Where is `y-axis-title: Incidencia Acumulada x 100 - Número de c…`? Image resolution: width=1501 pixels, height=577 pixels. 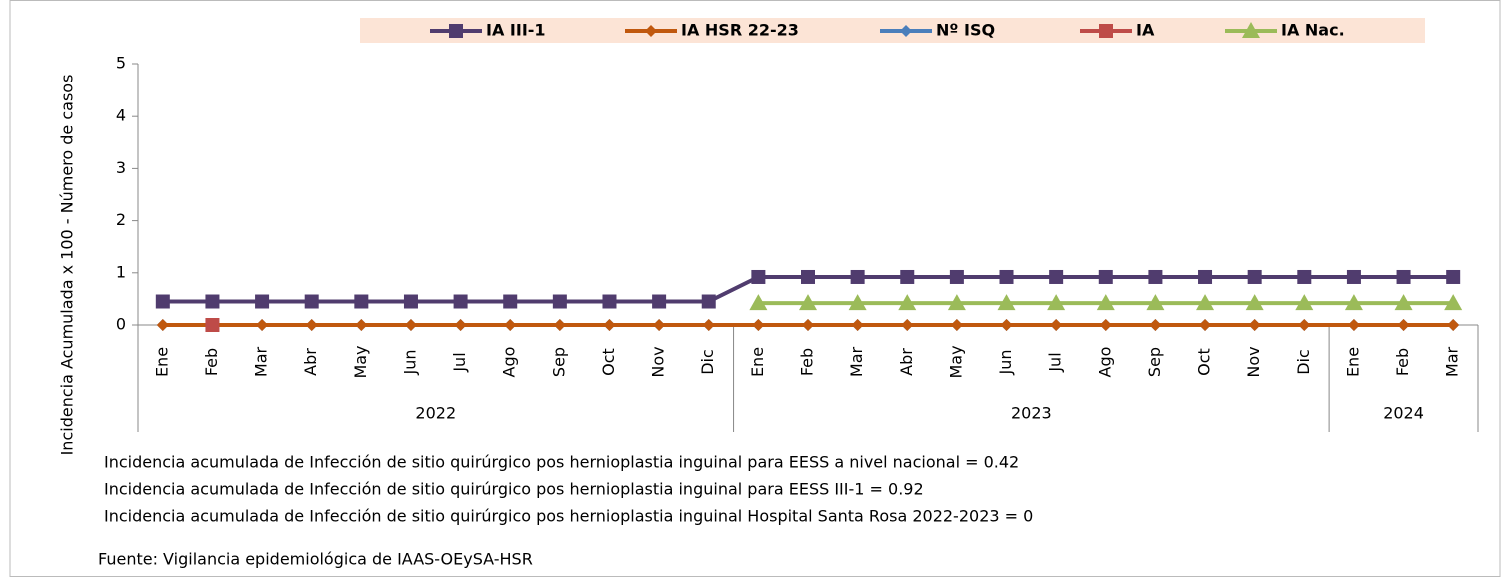
y-axis-title: Incidencia Acumulada x 100 - Número de c… is located at coordinates (67, 265).